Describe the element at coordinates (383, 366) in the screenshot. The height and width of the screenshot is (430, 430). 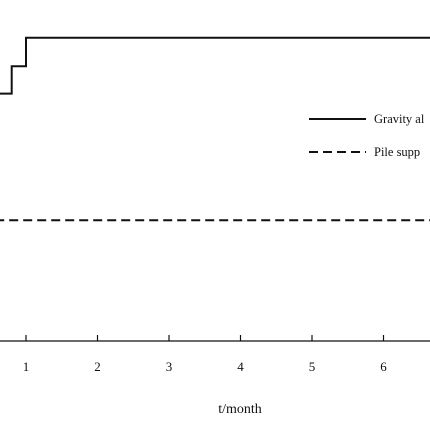
I see `x-tick-label-6: 6` at that location.